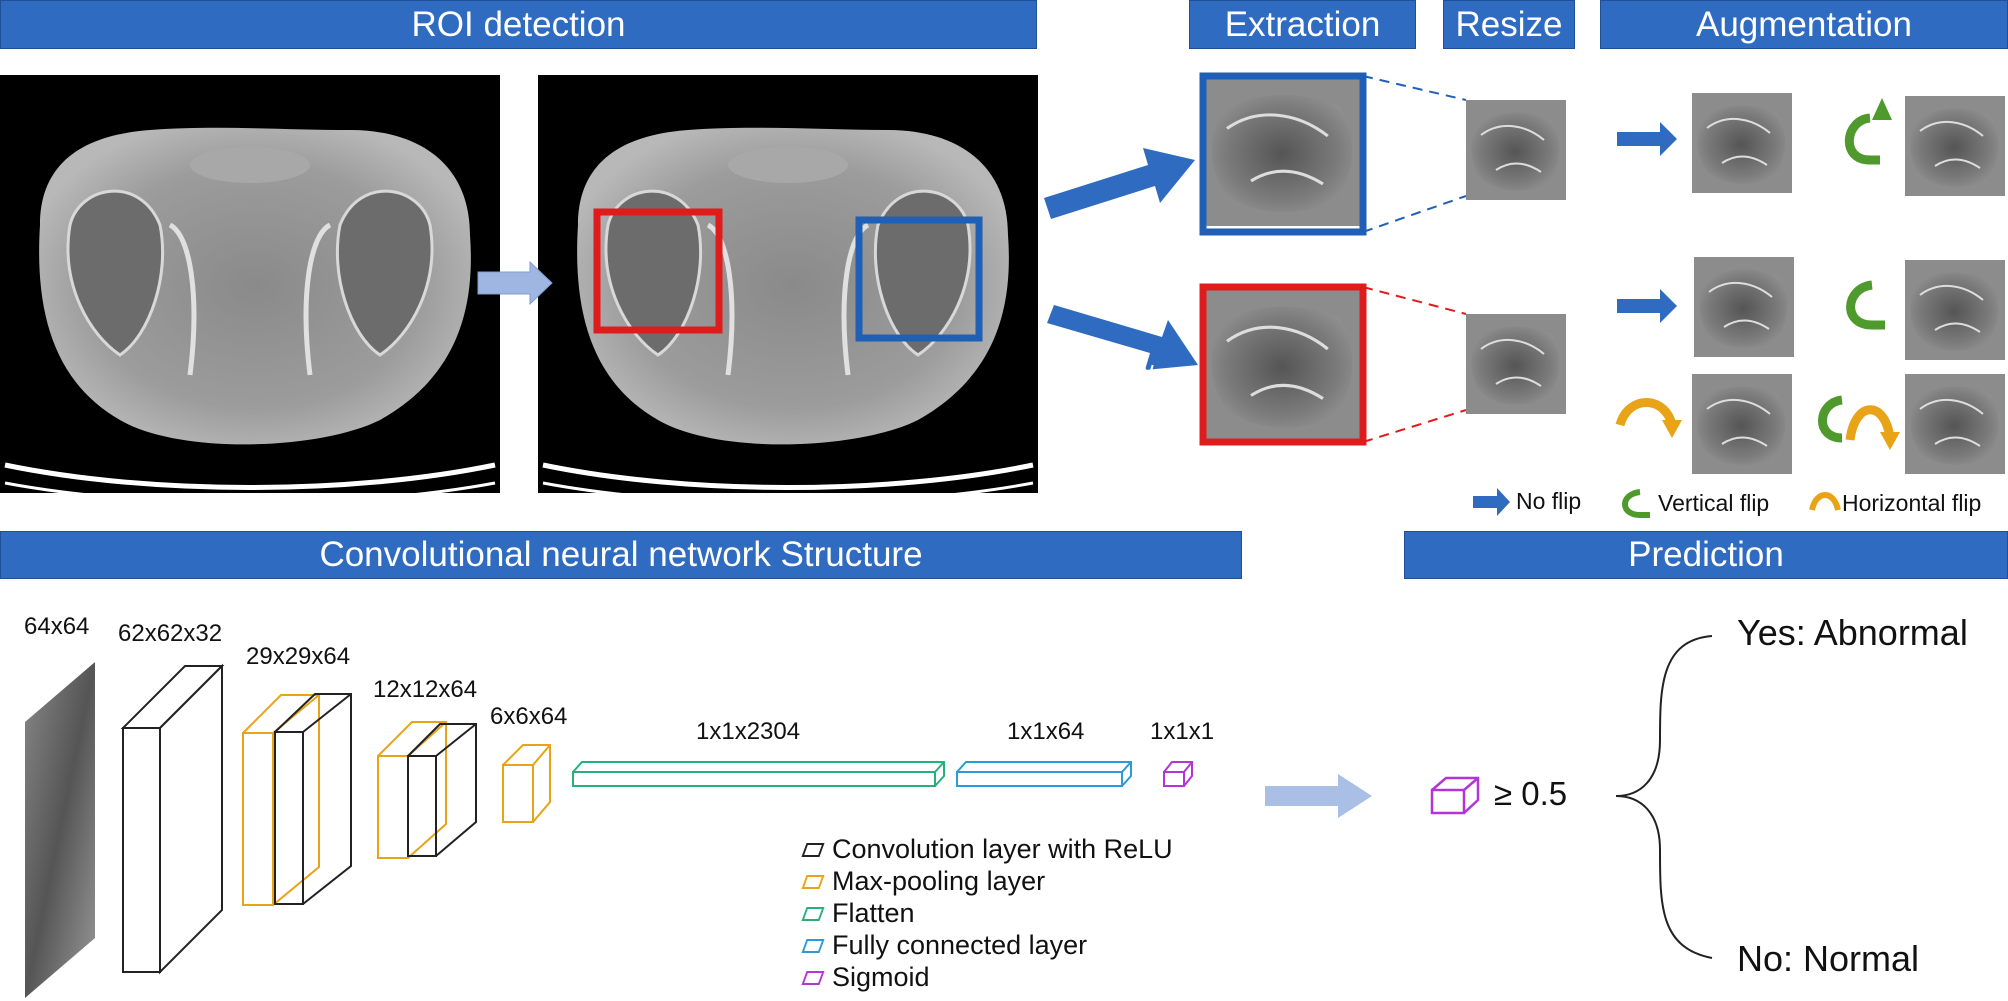  What do you see at coordinates (515, 283) in the screenshot?
I see `right-arrow-icon` at bounding box center [515, 283].